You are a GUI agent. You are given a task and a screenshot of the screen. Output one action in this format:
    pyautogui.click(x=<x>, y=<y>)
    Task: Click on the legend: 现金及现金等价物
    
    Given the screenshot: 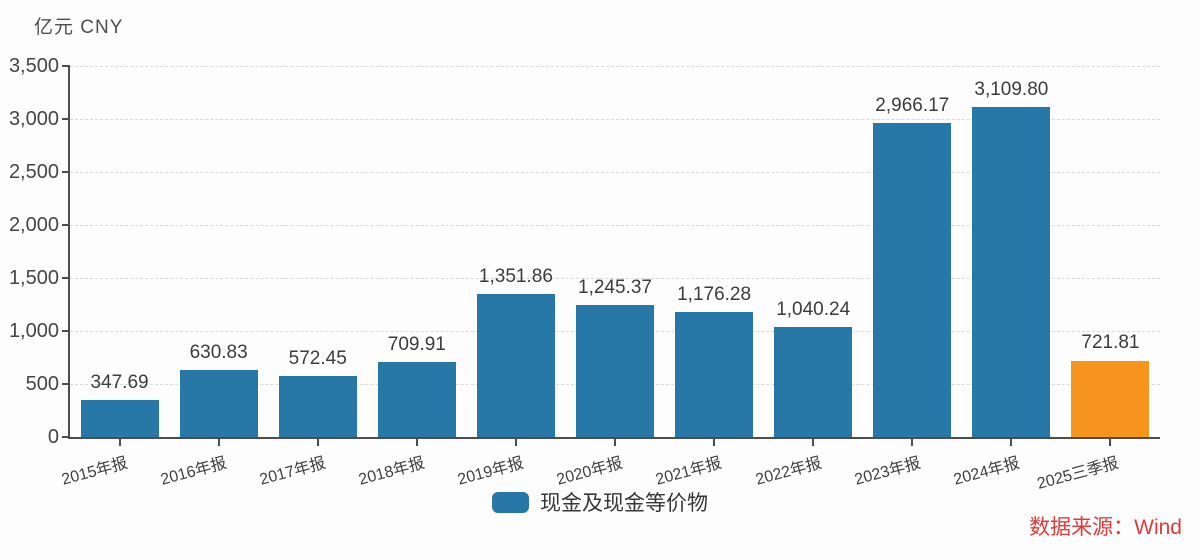 What is the action you would take?
    pyautogui.click(x=600, y=502)
    